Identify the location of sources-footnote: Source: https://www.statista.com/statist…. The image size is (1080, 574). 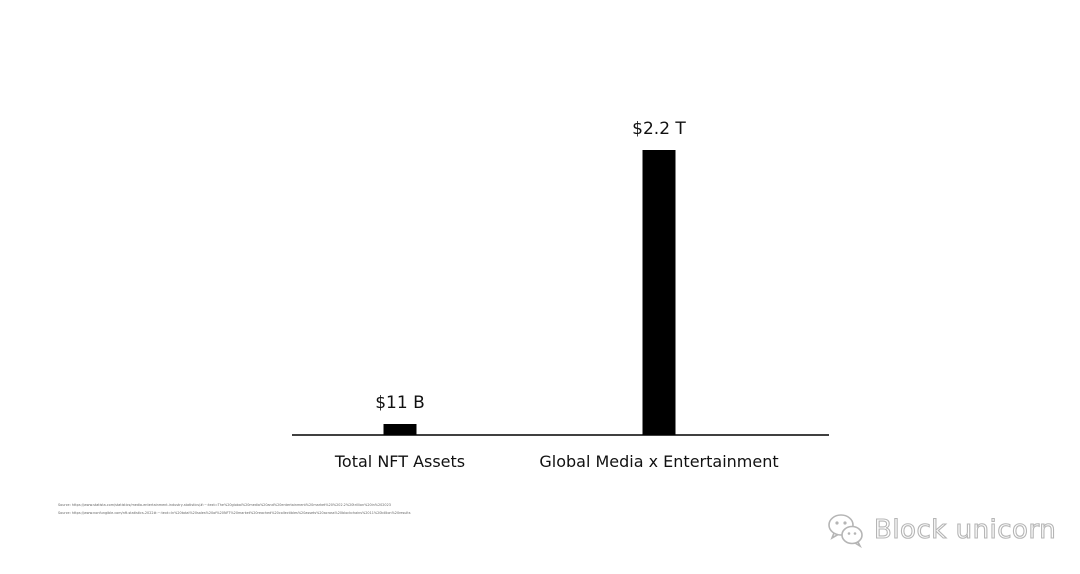
(238, 511).